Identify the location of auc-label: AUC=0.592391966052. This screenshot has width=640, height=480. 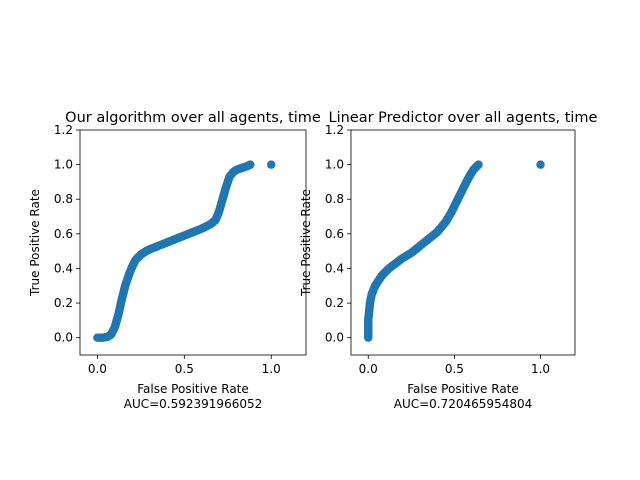
(193, 404).